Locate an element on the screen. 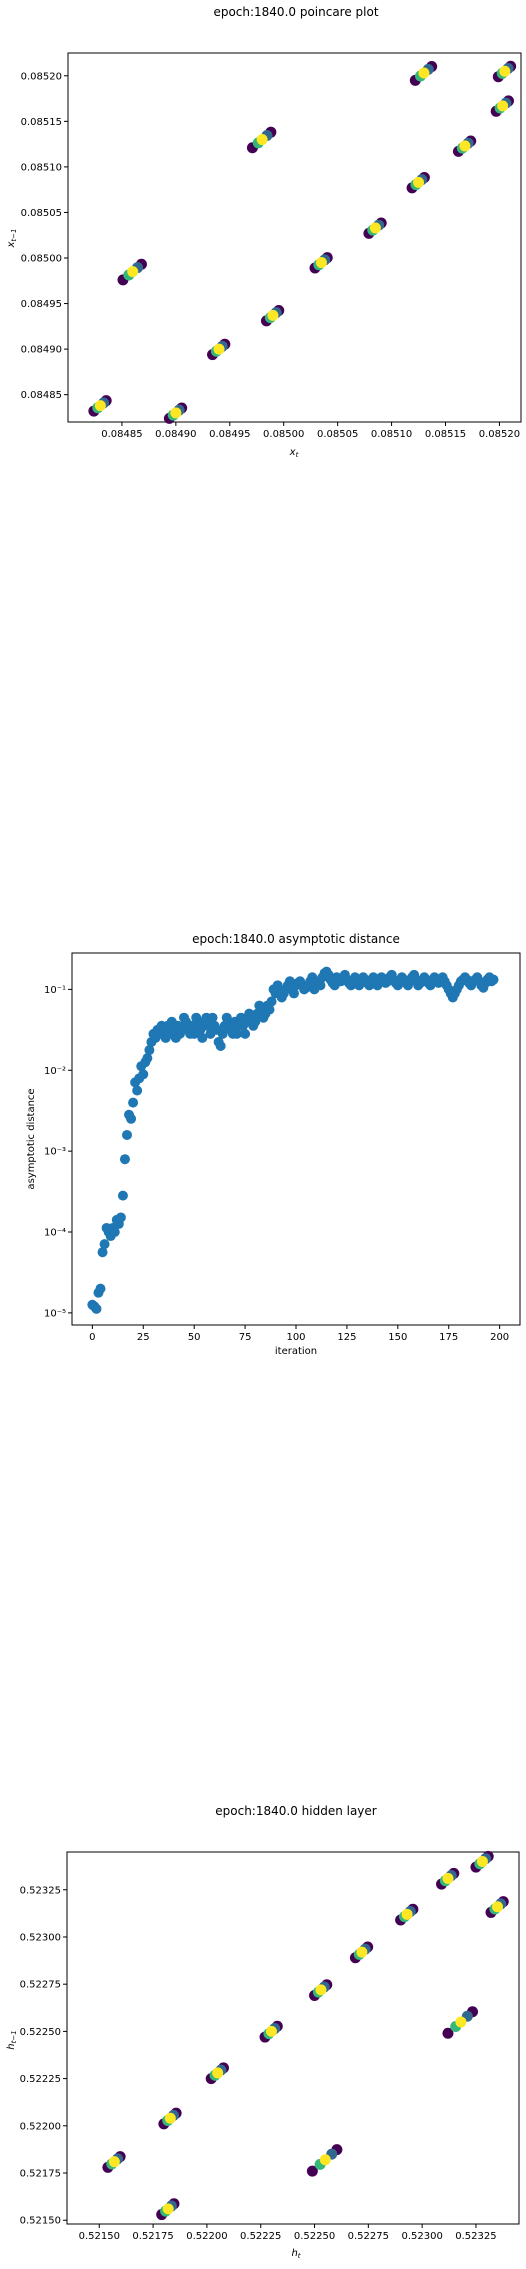  y-tick-label: 0.08520 is located at coordinates (41, 76).